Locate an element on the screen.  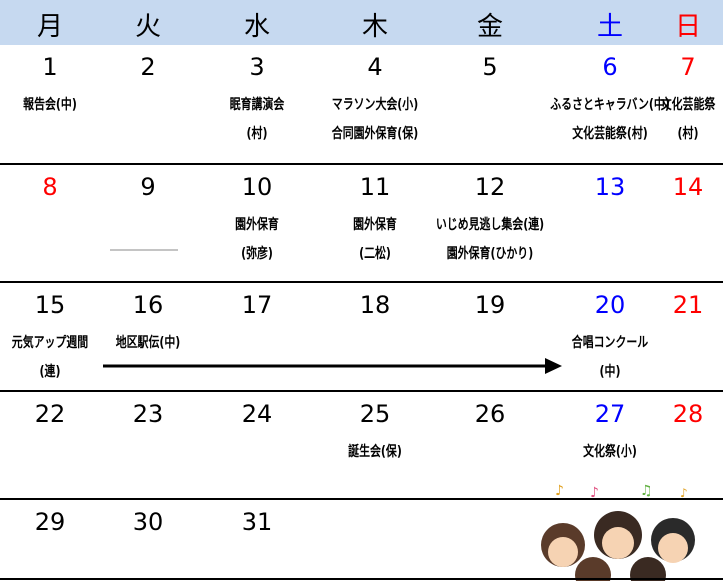
date: 29 is located at coordinates (50, 522).